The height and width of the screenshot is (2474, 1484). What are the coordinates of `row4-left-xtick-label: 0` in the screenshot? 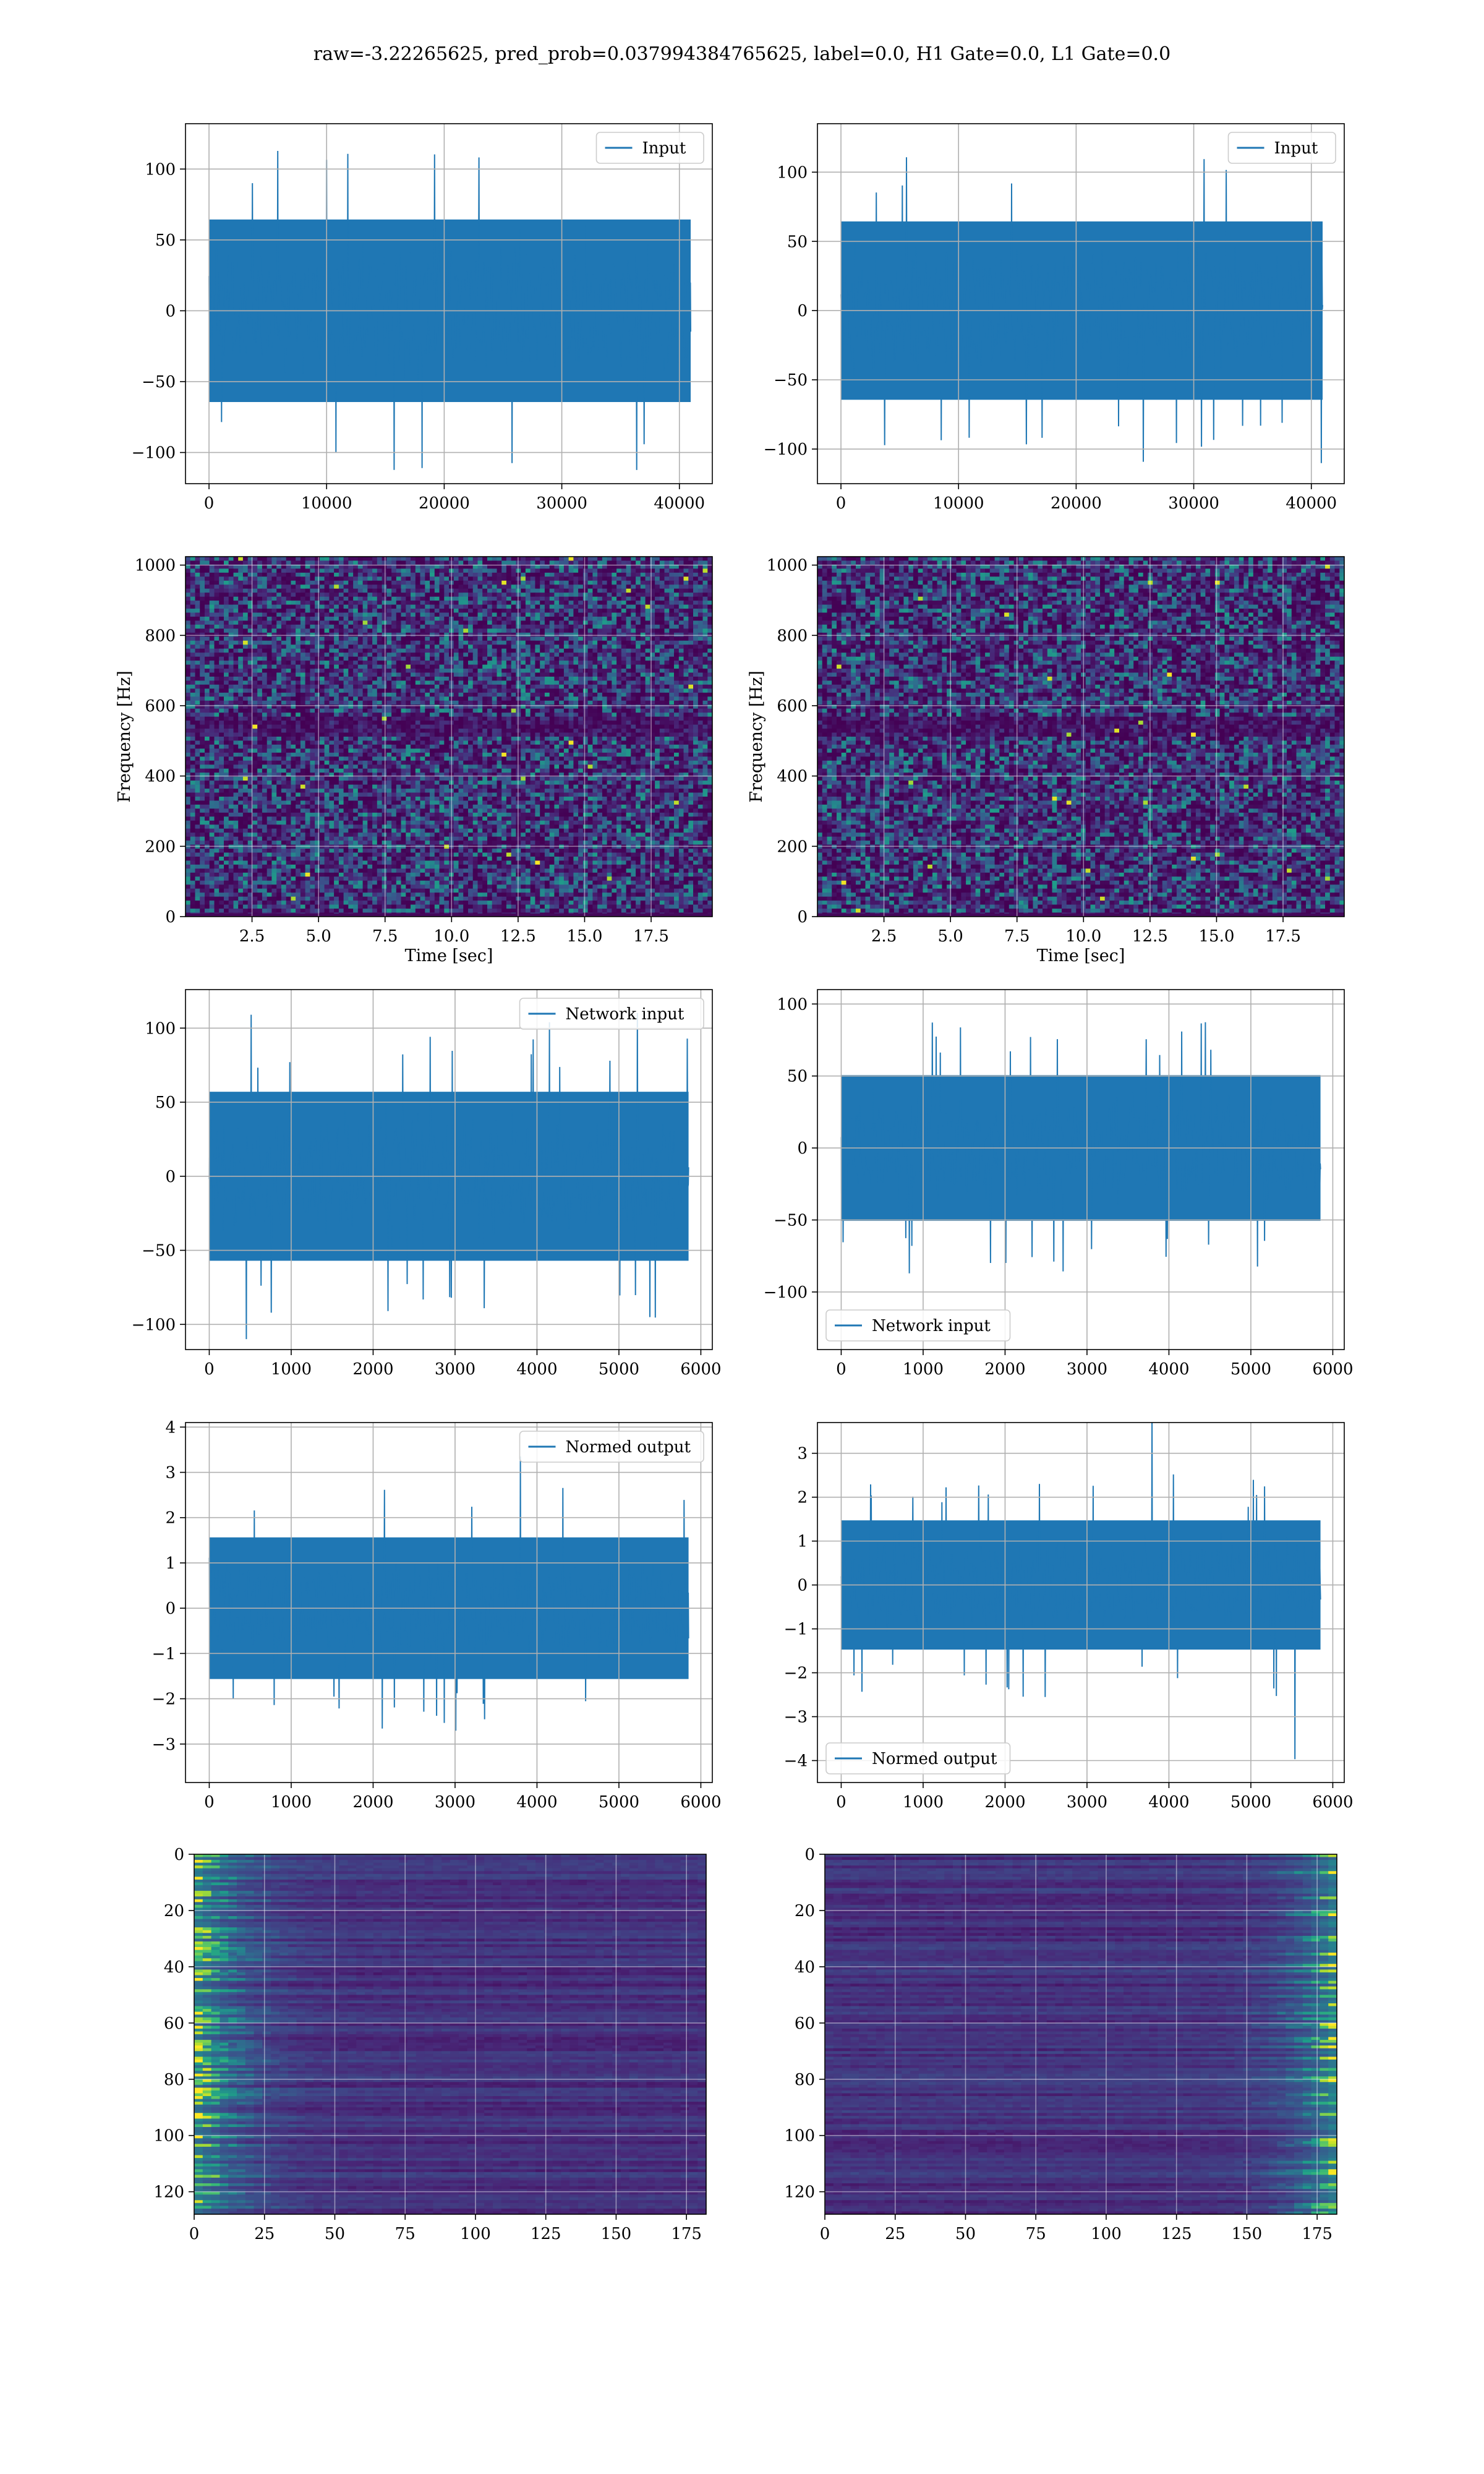 It's located at (209, 1802).